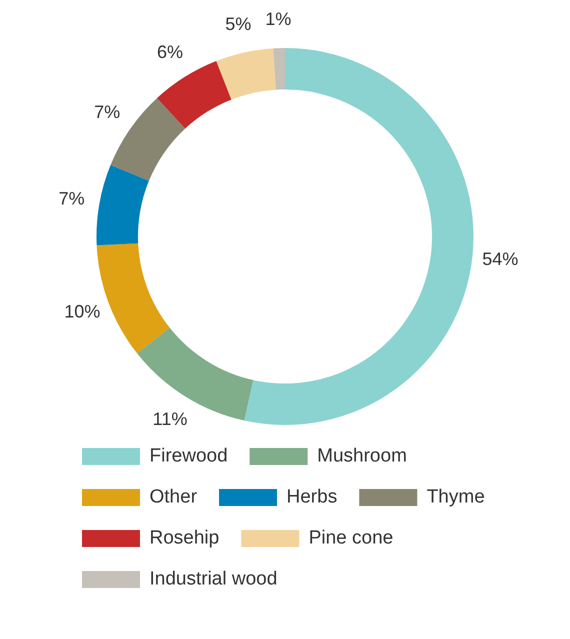 This screenshot has height=639, width=570. What do you see at coordinates (174, 497) in the screenshot?
I see `legend-label: Other` at bounding box center [174, 497].